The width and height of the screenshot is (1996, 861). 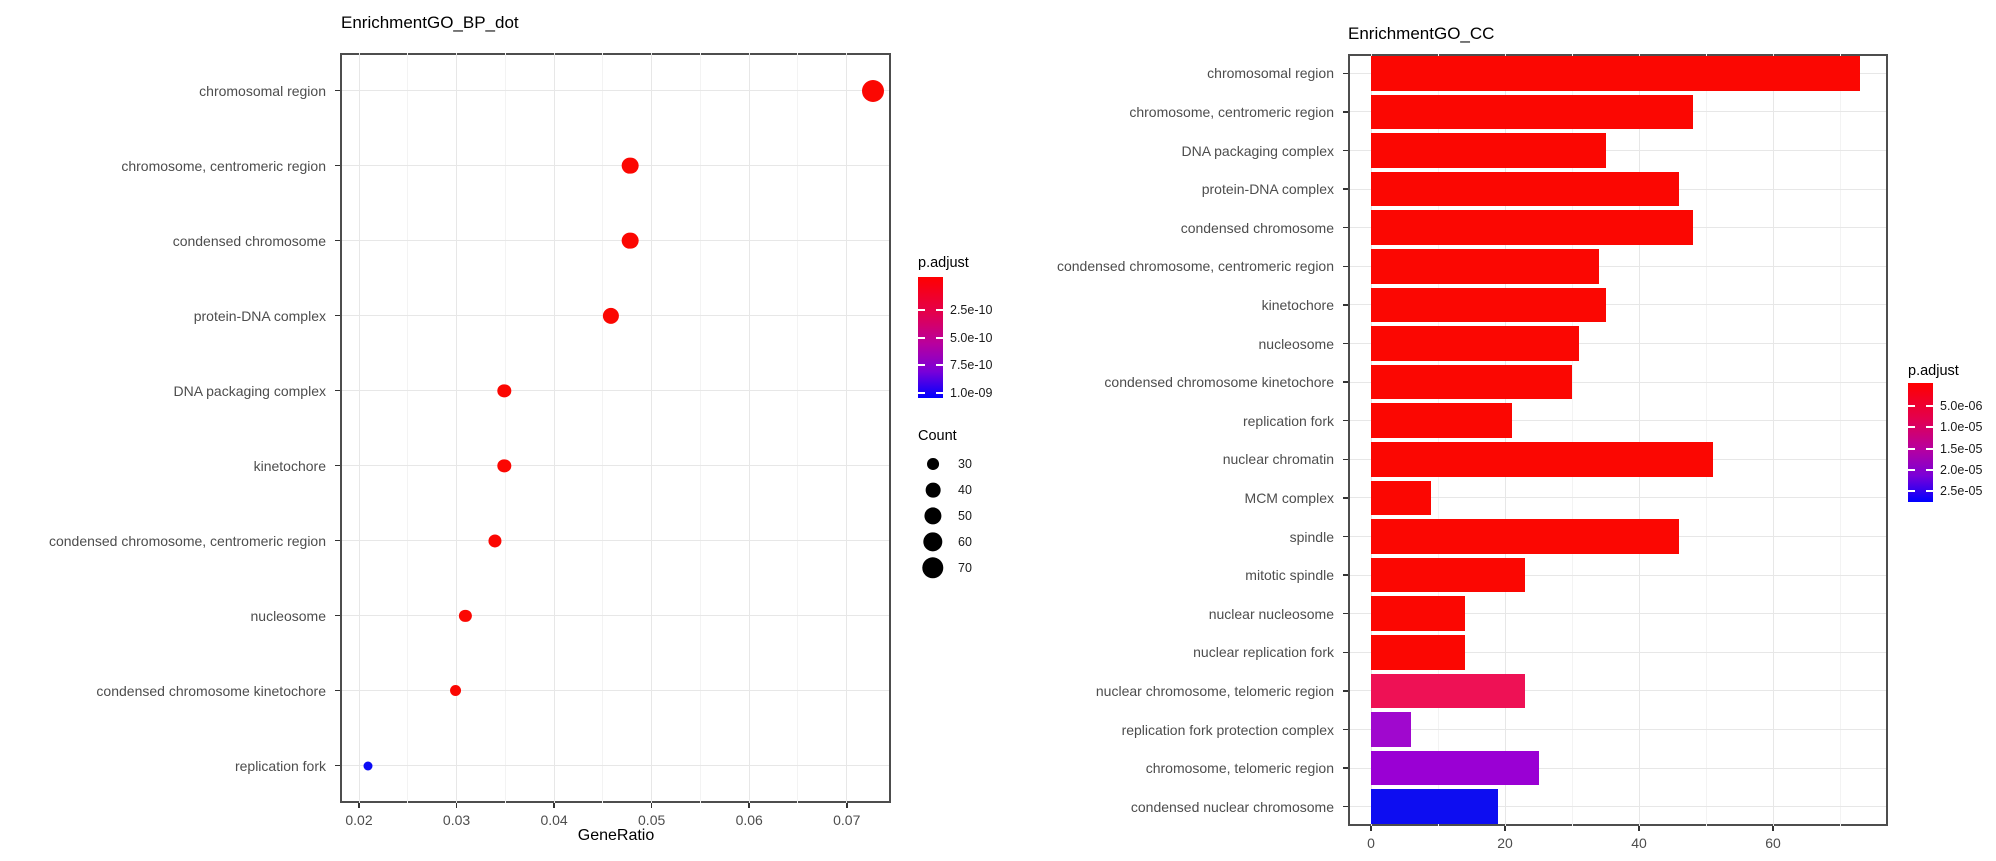 What do you see at coordinates (971, 365) in the screenshot?
I see `colorbar-tick-label: 7.5e-10` at bounding box center [971, 365].